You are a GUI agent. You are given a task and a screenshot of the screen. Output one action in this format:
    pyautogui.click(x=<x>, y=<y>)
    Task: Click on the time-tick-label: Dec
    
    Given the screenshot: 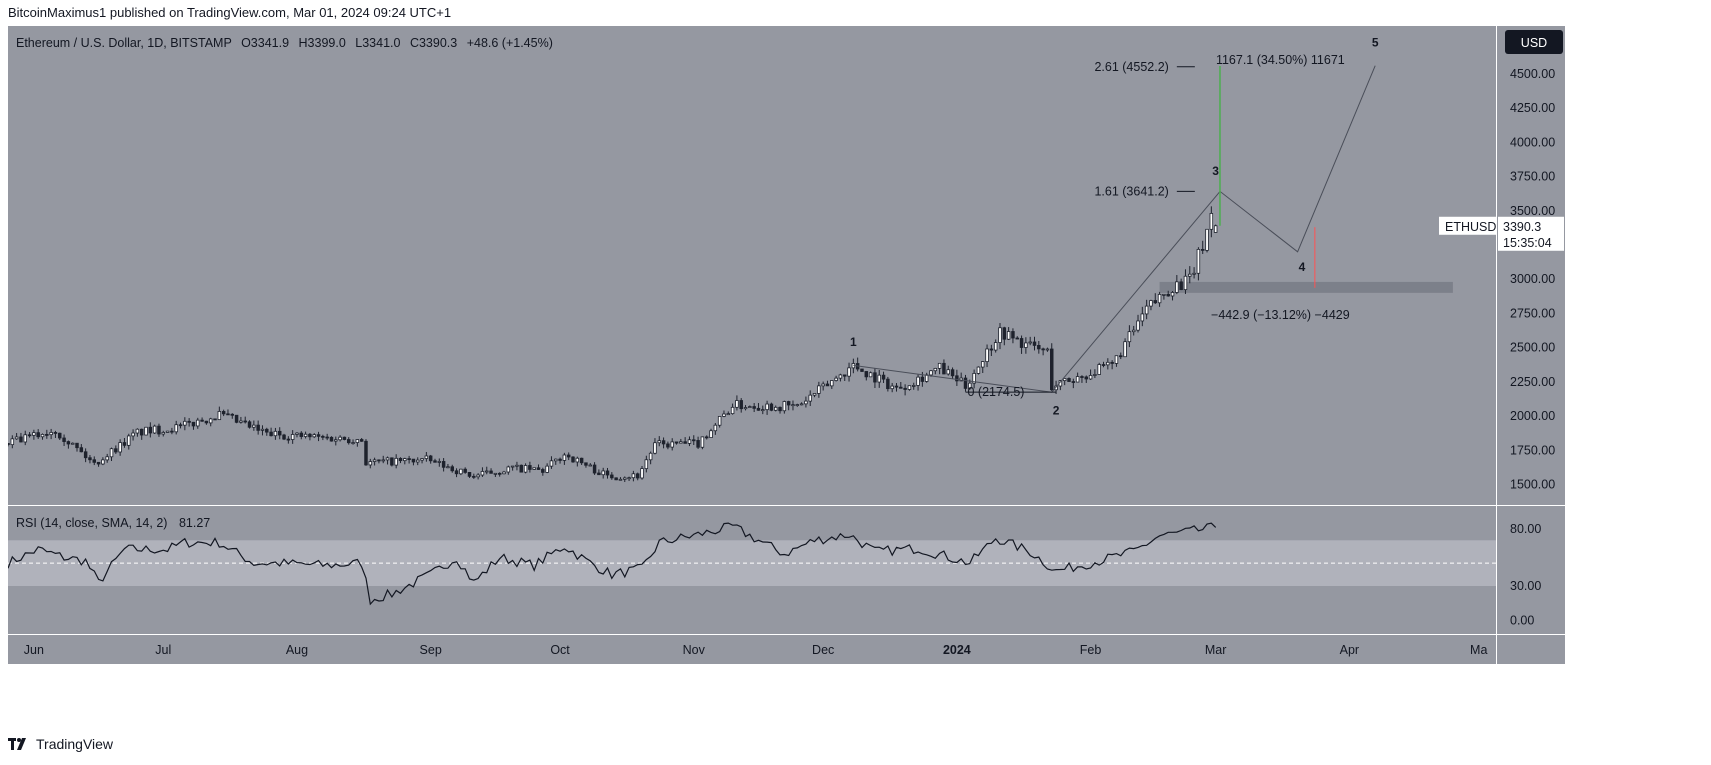 What is the action you would take?
    pyautogui.click(x=823, y=650)
    